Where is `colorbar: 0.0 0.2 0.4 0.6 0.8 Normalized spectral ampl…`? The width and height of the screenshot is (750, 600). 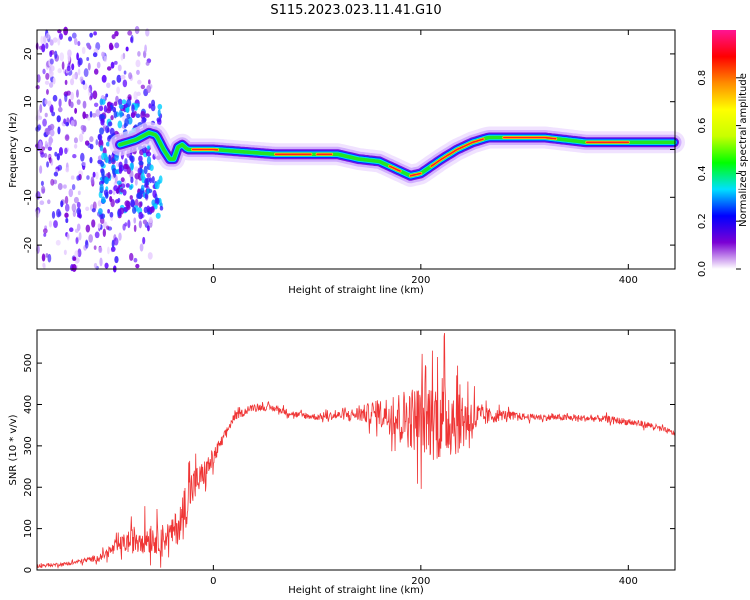
colorbar: 0.0 0.2 0.4 0.6 0.8 Normalized spectral ampl… is located at coordinates (723, 153).